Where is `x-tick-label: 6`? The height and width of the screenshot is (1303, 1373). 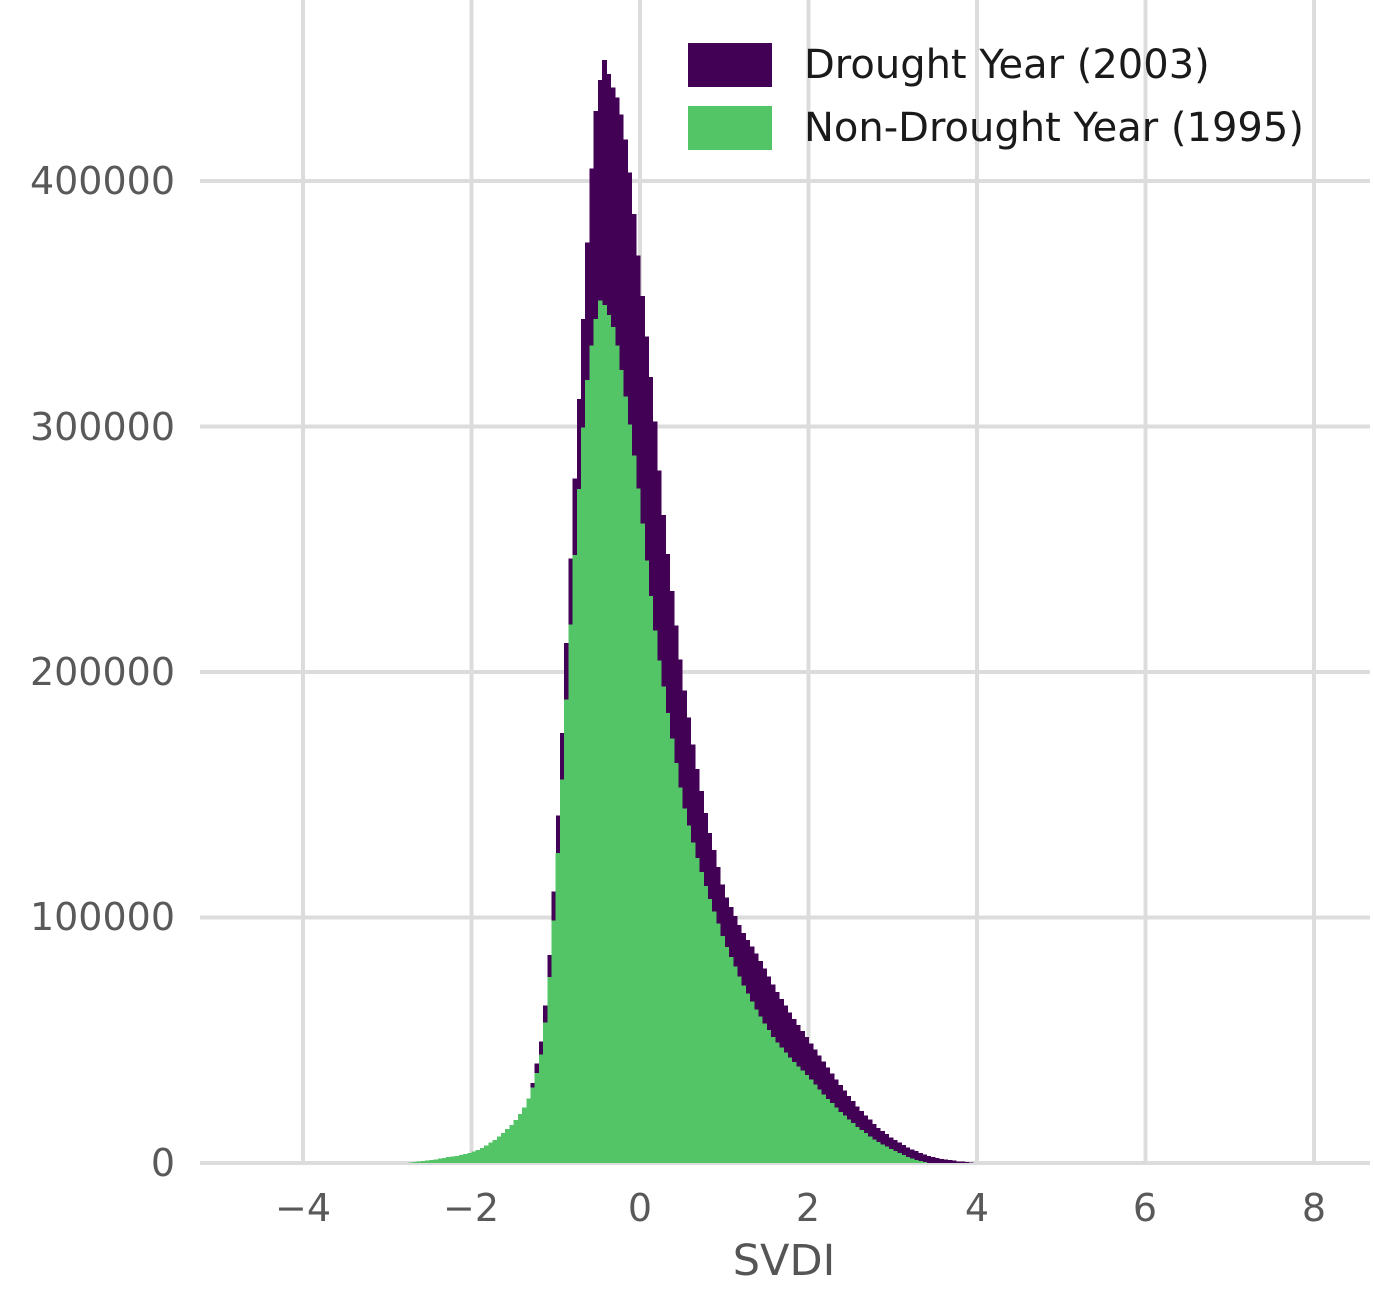
x-tick-label: 6 is located at coordinates (1145, 1208).